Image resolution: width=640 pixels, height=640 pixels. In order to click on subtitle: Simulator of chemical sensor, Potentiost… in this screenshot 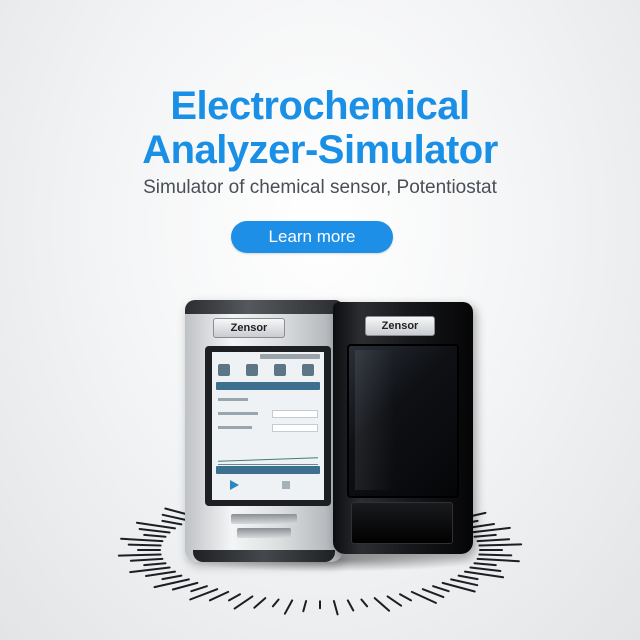, I will do `click(320, 187)`.